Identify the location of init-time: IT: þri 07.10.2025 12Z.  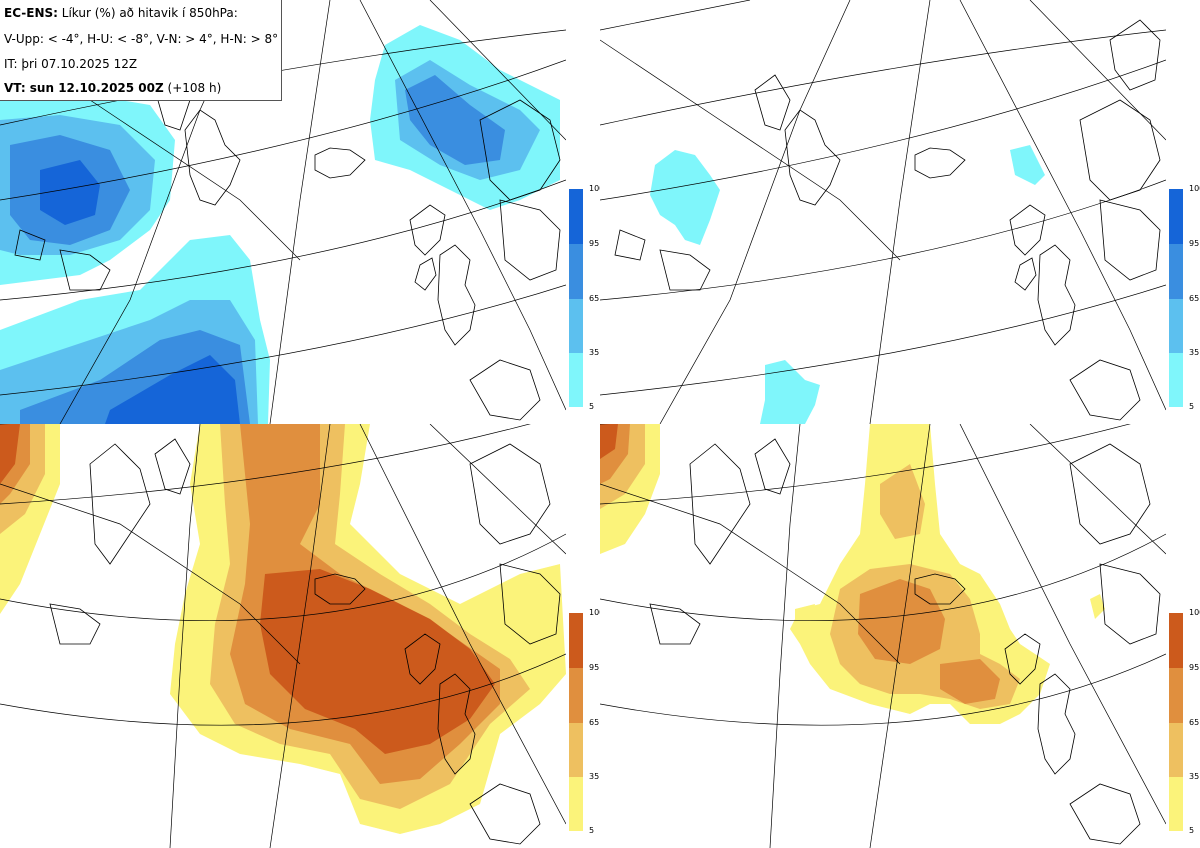
(71, 64).